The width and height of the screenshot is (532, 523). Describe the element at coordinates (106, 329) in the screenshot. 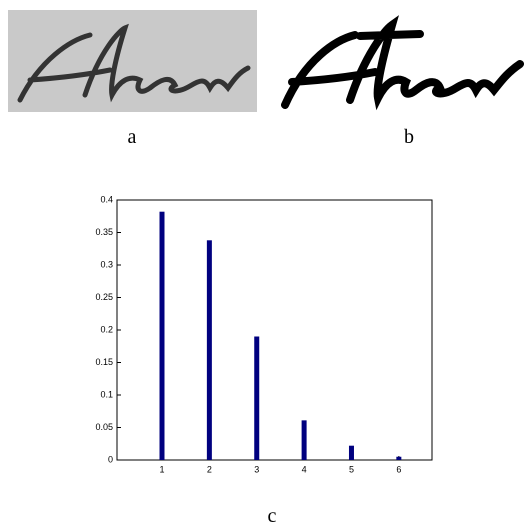

I see `y-tick-label: 0.2` at that location.